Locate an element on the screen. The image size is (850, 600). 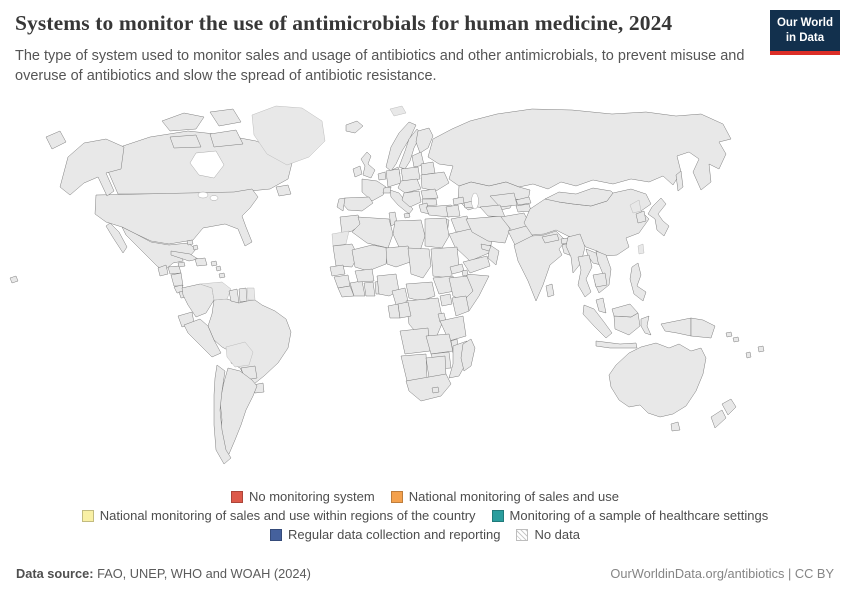
country-belarus is located at coordinates (428, 168).